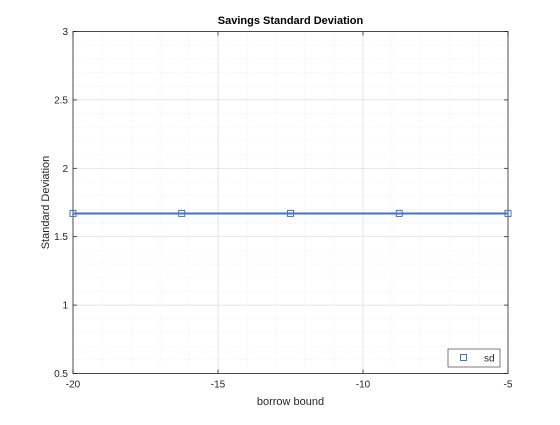 The image size is (560, 425). I want to click on y-tick-label: 3, so click(65, 32).